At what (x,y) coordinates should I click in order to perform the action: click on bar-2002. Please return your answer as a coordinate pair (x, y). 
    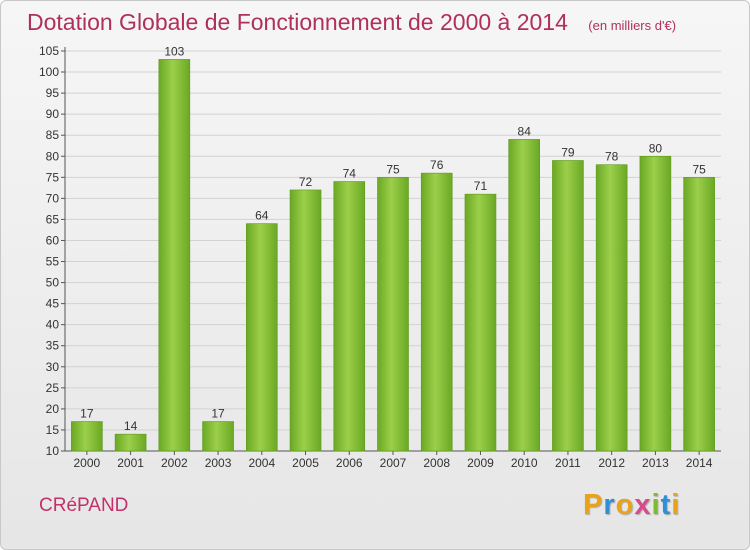
    Looking at the image, I should click on (174, 255).